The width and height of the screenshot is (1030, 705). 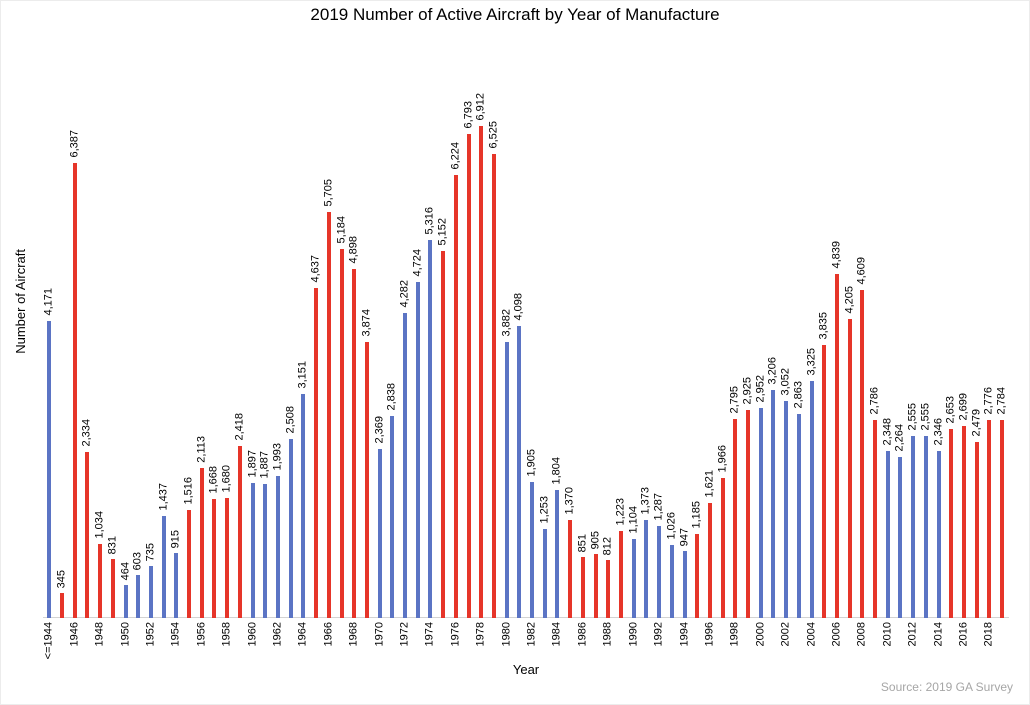 I want to click on bar-column: 4,724, so click(x=417, y=355).